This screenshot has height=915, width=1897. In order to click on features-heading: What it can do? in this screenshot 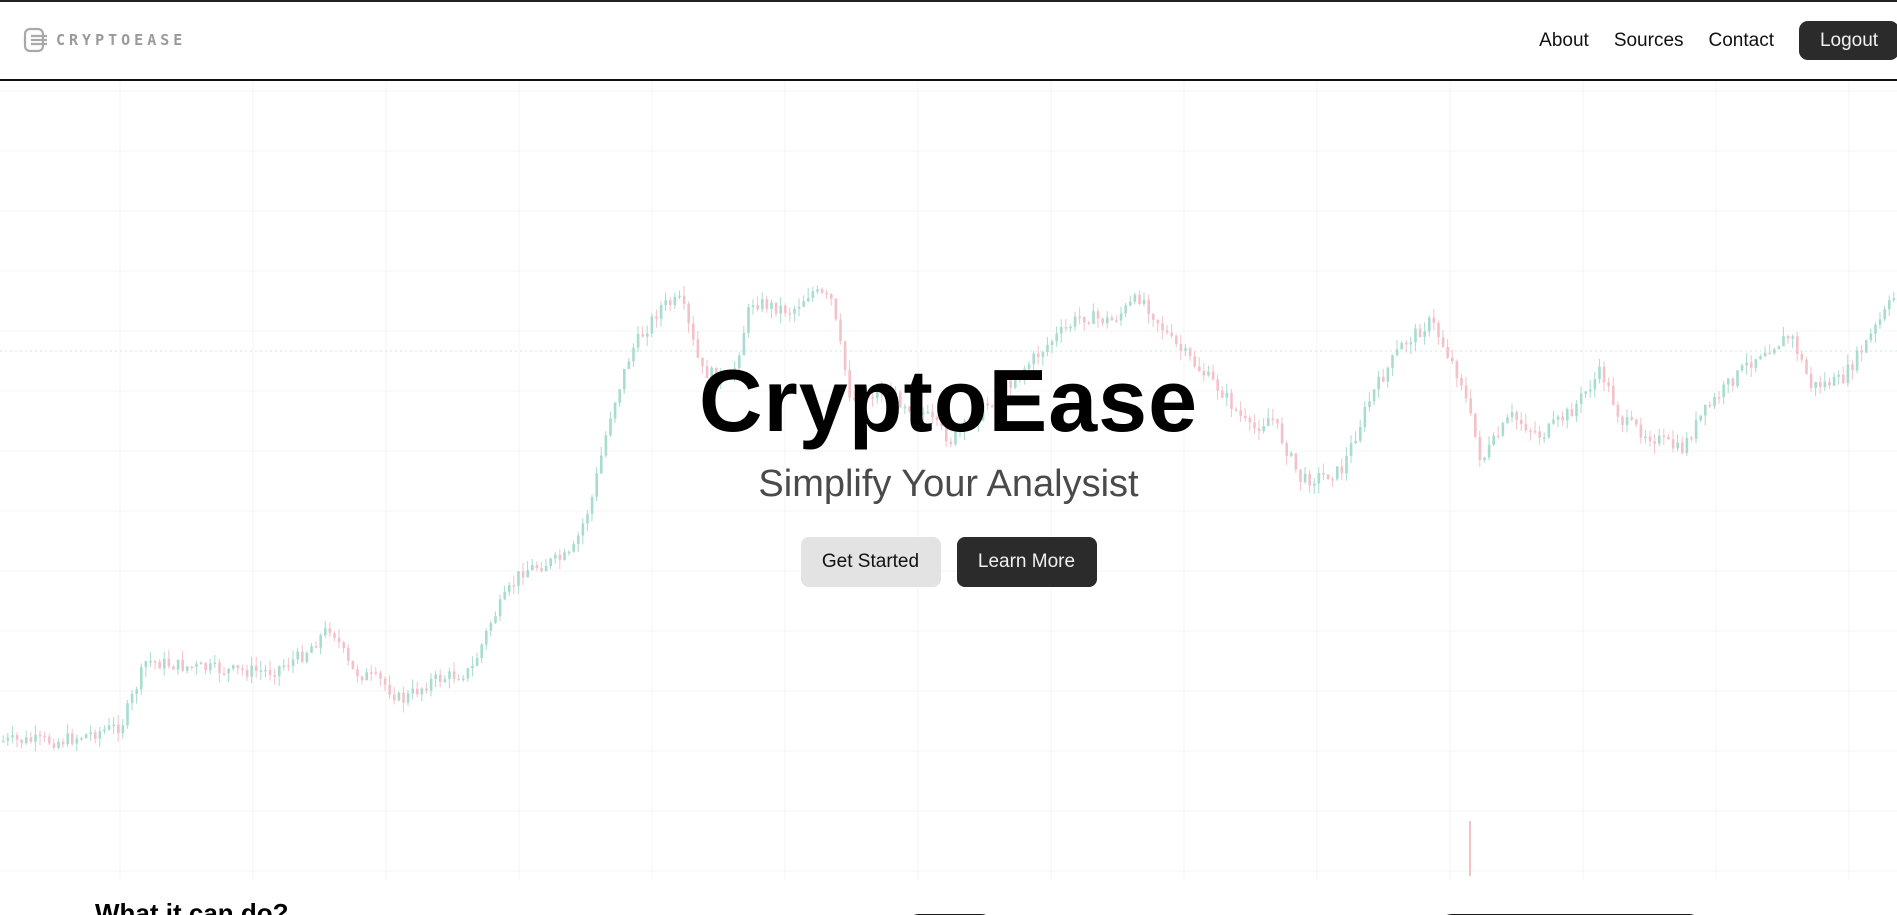, I will do `click(192, 906)`.